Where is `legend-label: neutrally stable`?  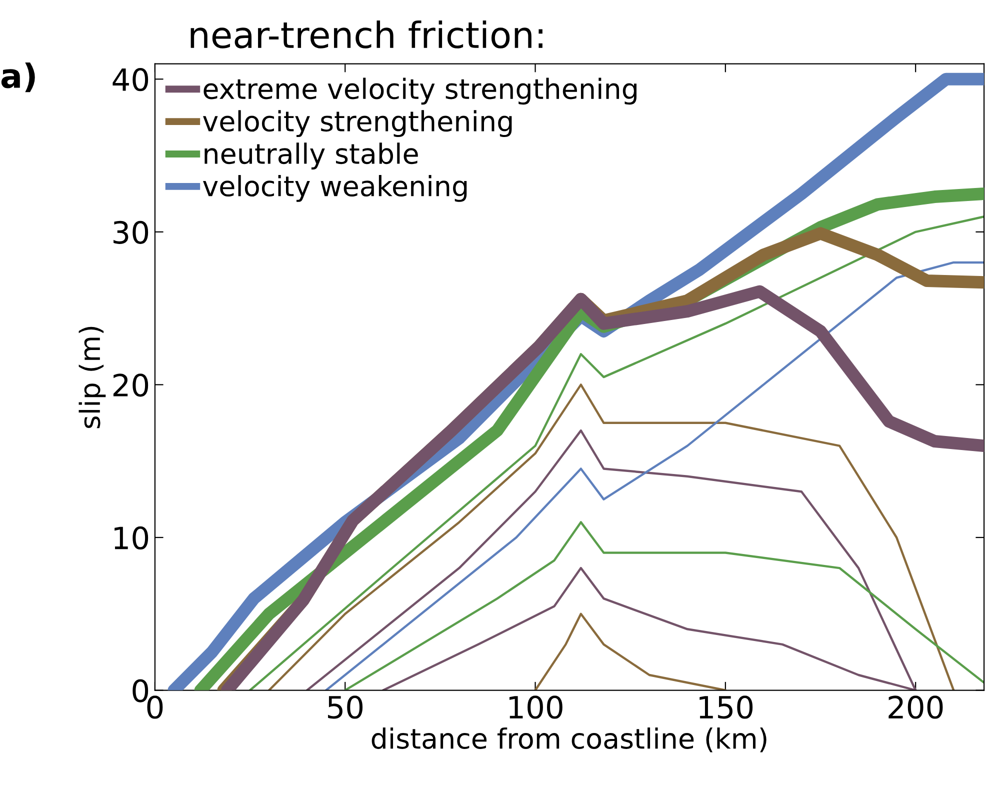 legend-label: neutrally stable is located at coordinates (311, 156).